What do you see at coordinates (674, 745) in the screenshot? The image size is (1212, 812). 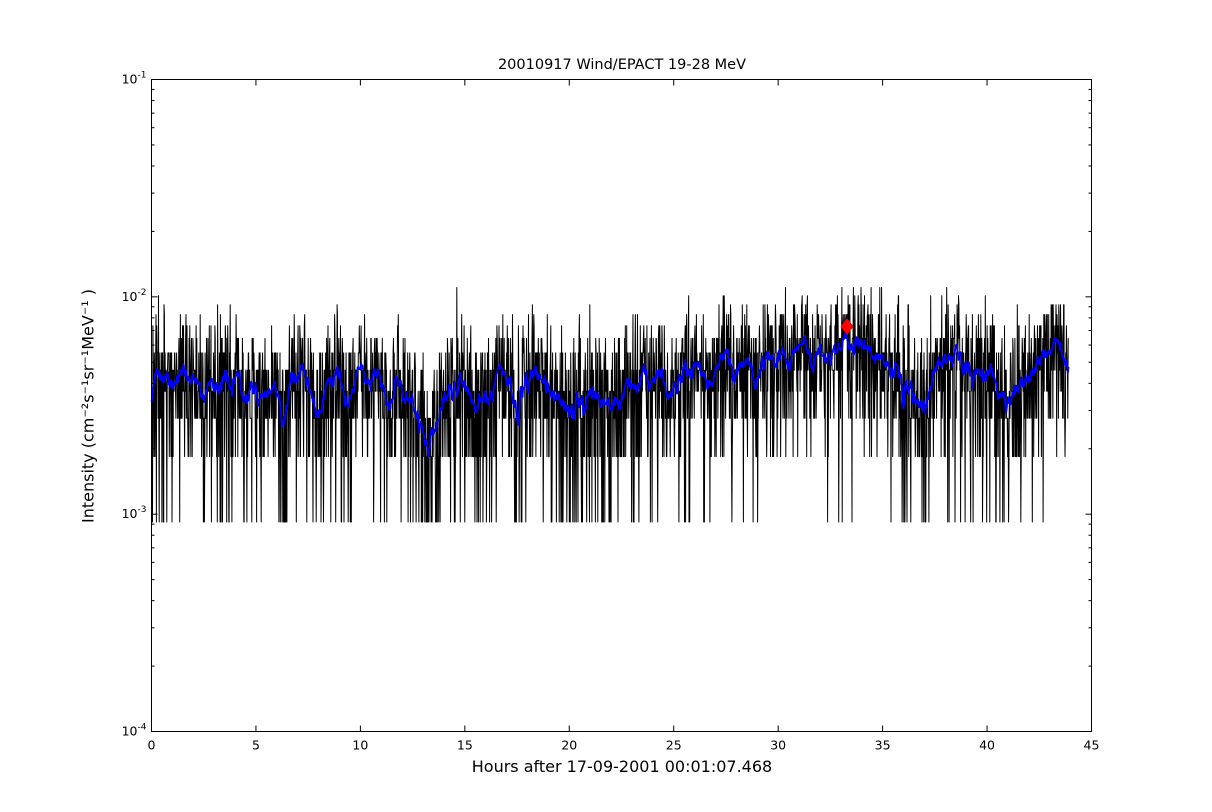 I see `x-tick-label: 25` at bounding box center [674, 745].